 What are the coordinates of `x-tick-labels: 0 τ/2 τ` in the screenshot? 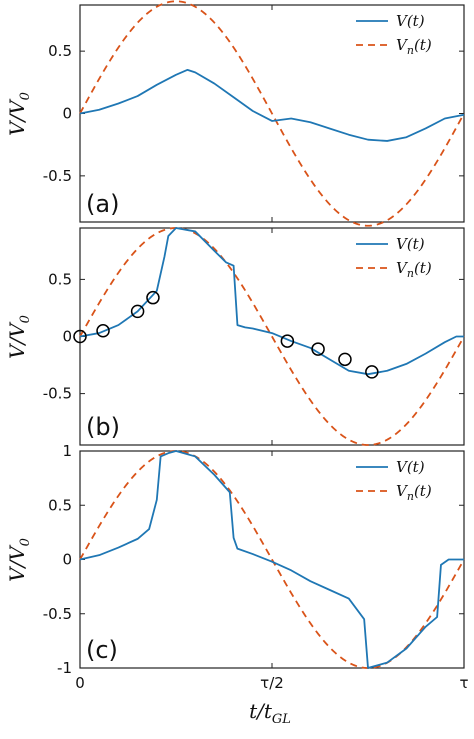 It's located at (271, 683).